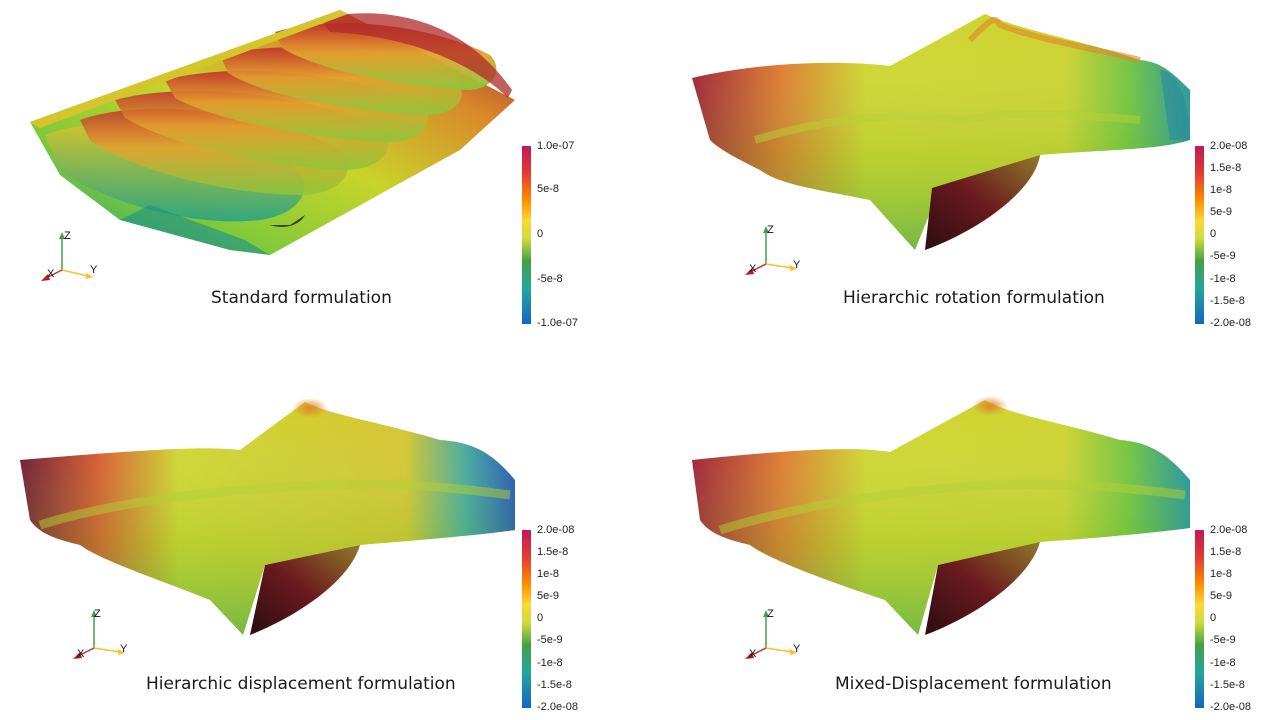 This screenshot has width=1280, height=720. Describe the element at coordinates (1199, 619) in the screenshot. I see `colorbar-mixed-displacement` at that location.